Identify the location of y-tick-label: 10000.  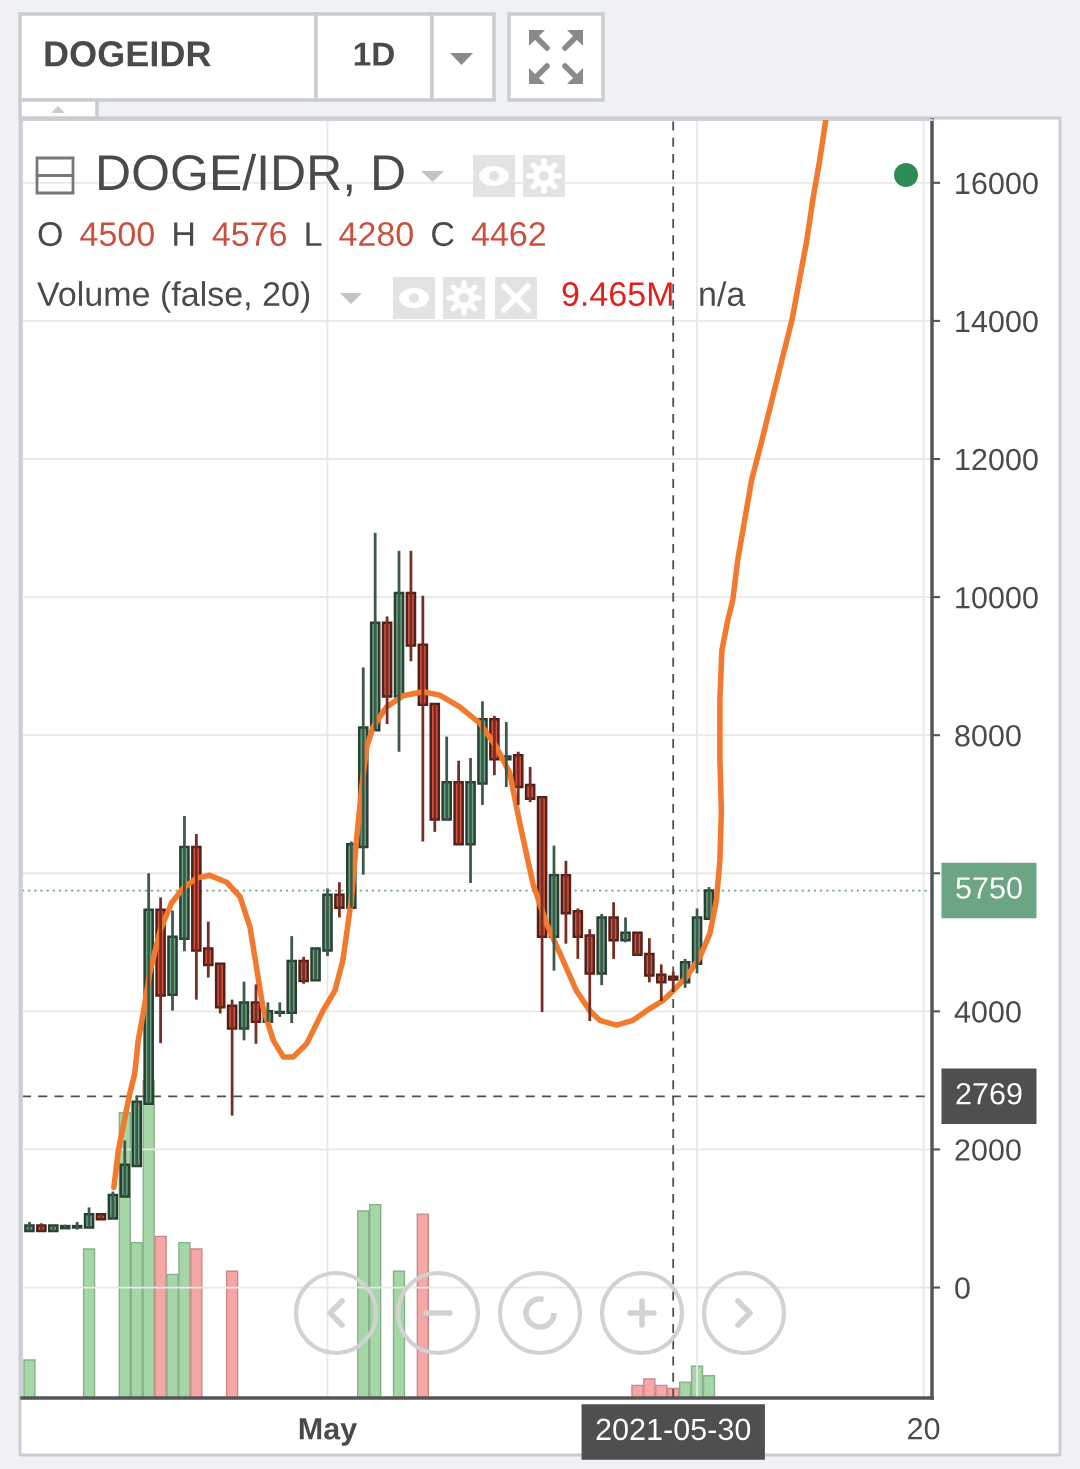
(997, 597).